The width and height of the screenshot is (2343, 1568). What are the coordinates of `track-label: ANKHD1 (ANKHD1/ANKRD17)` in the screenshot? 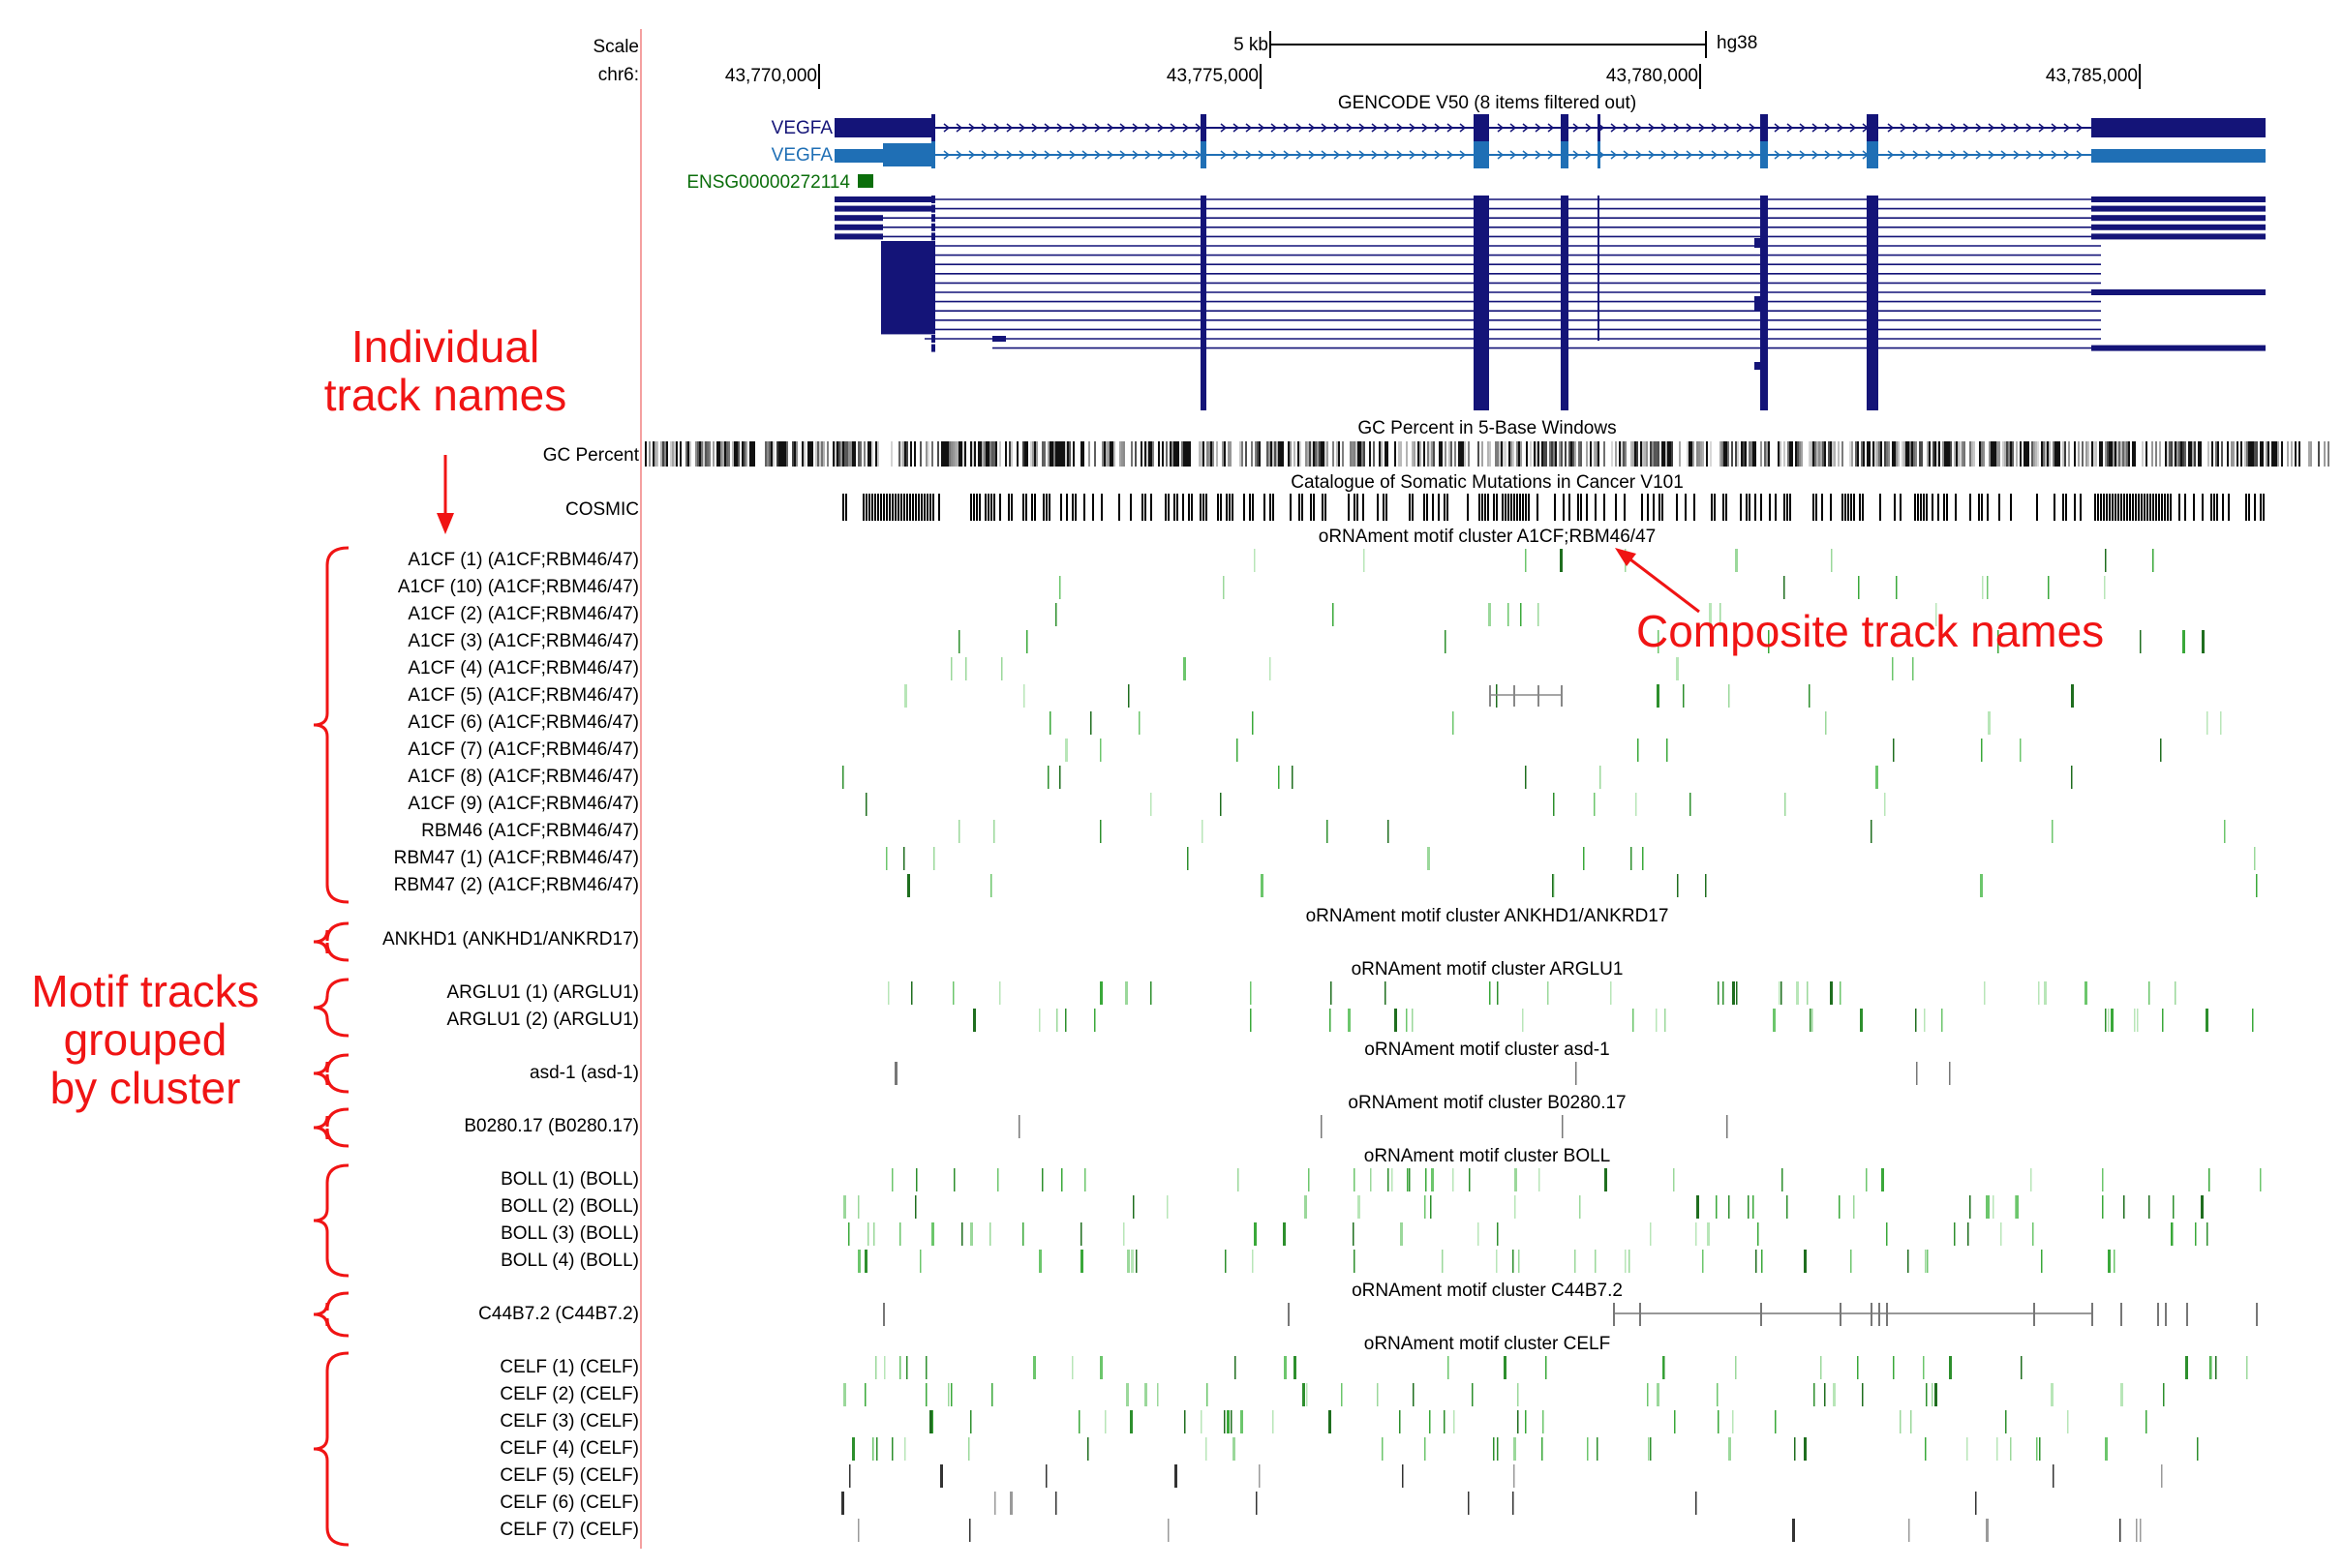 It's located at (510, 939).